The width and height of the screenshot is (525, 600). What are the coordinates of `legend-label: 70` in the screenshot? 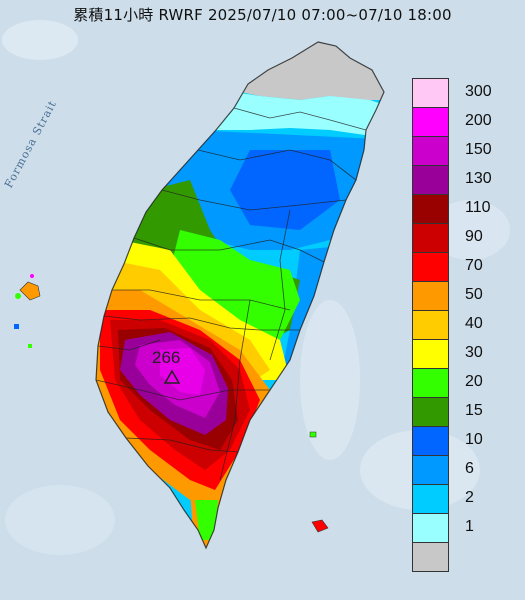 It's located at (474, 265).